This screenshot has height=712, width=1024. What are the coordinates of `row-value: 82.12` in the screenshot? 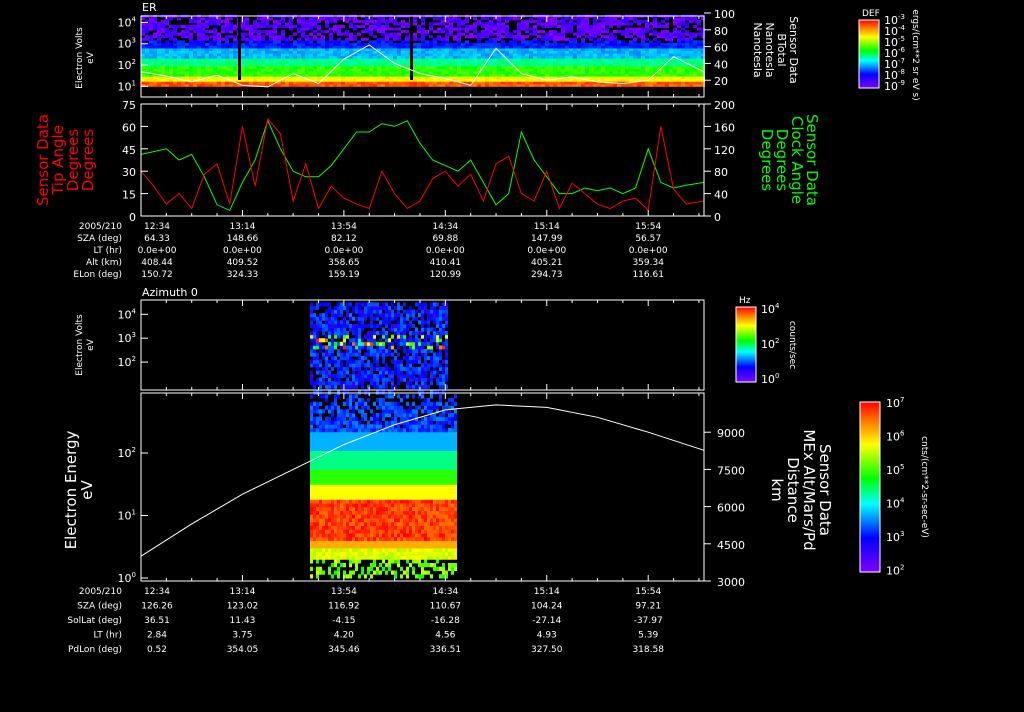 It's located at (344, 239).